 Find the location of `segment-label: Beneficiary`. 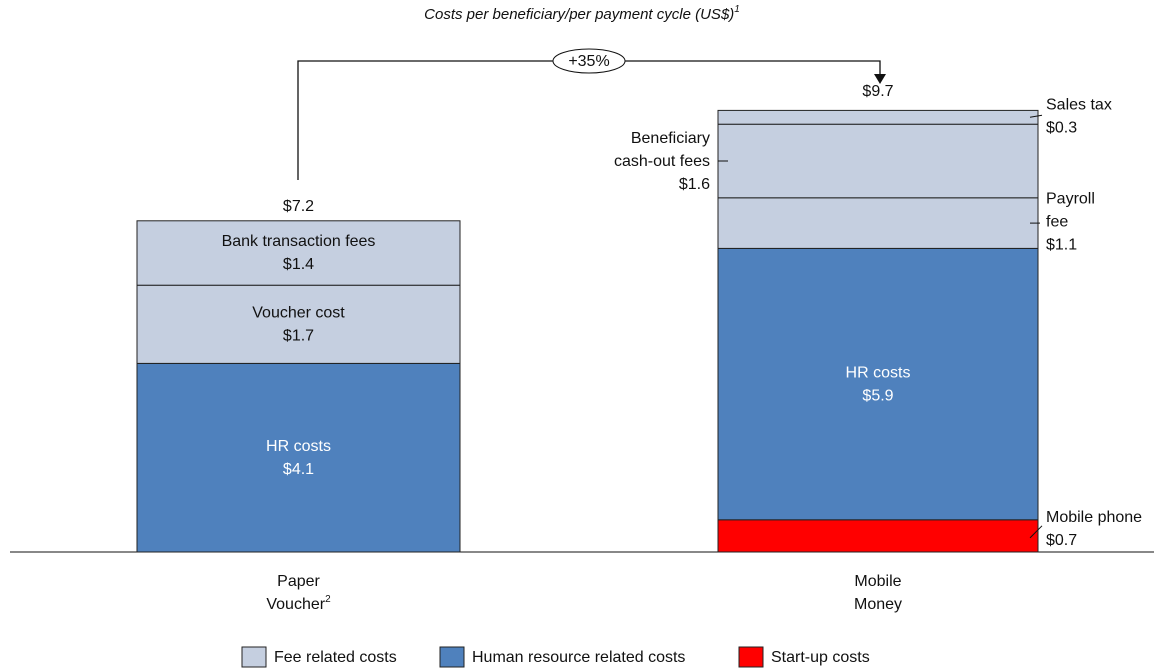

segment-label: Beneficiary is located at coordinates (670, 138).